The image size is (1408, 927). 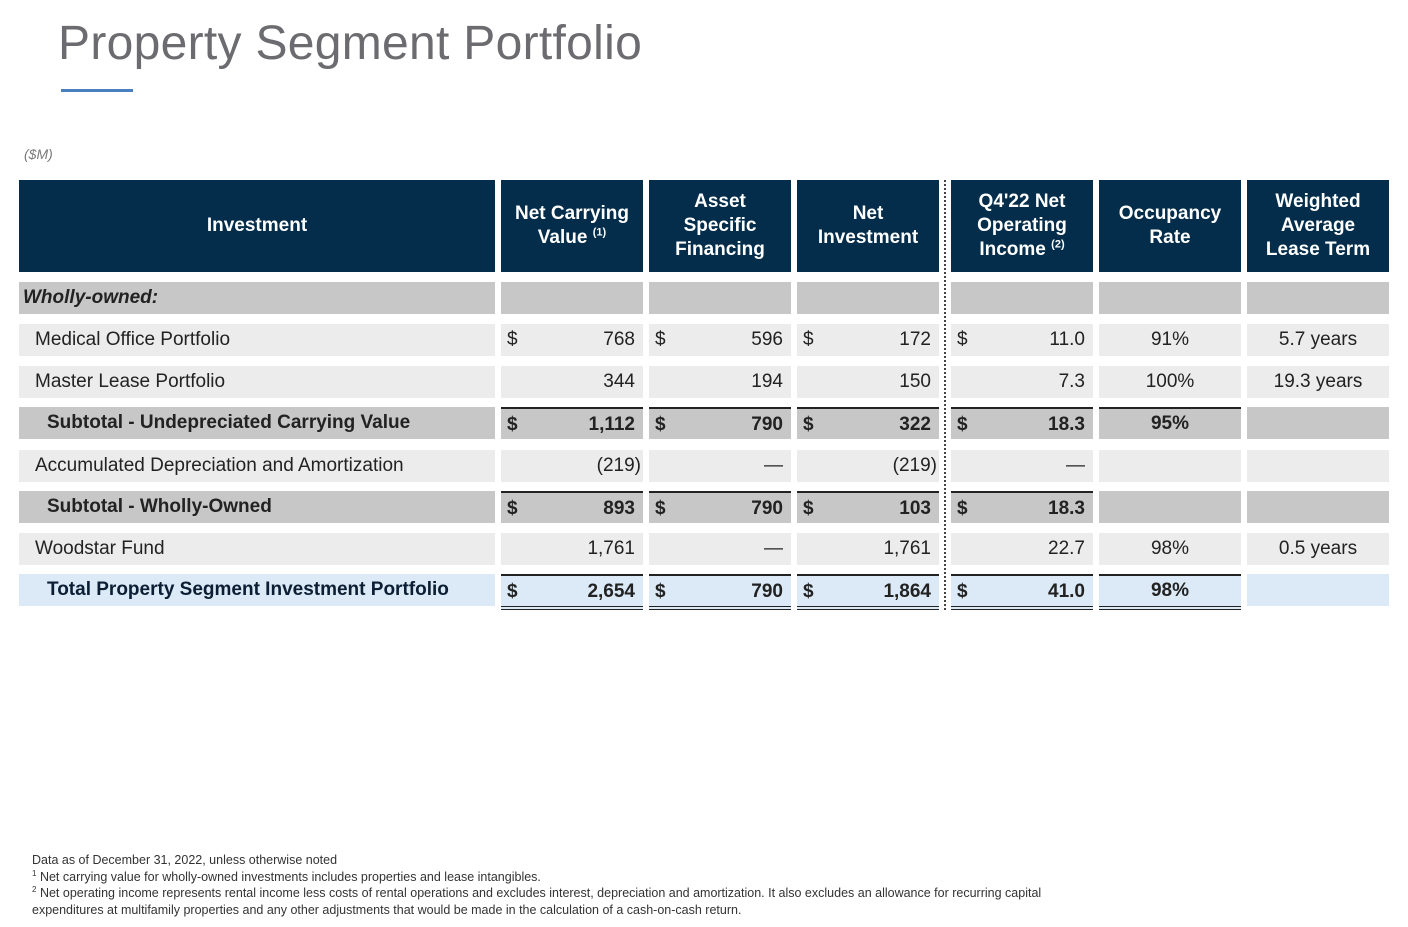 I want to click on header-net-operating-income: Q4'22 Net Operating Income (2), so click(x=1022, y=226).